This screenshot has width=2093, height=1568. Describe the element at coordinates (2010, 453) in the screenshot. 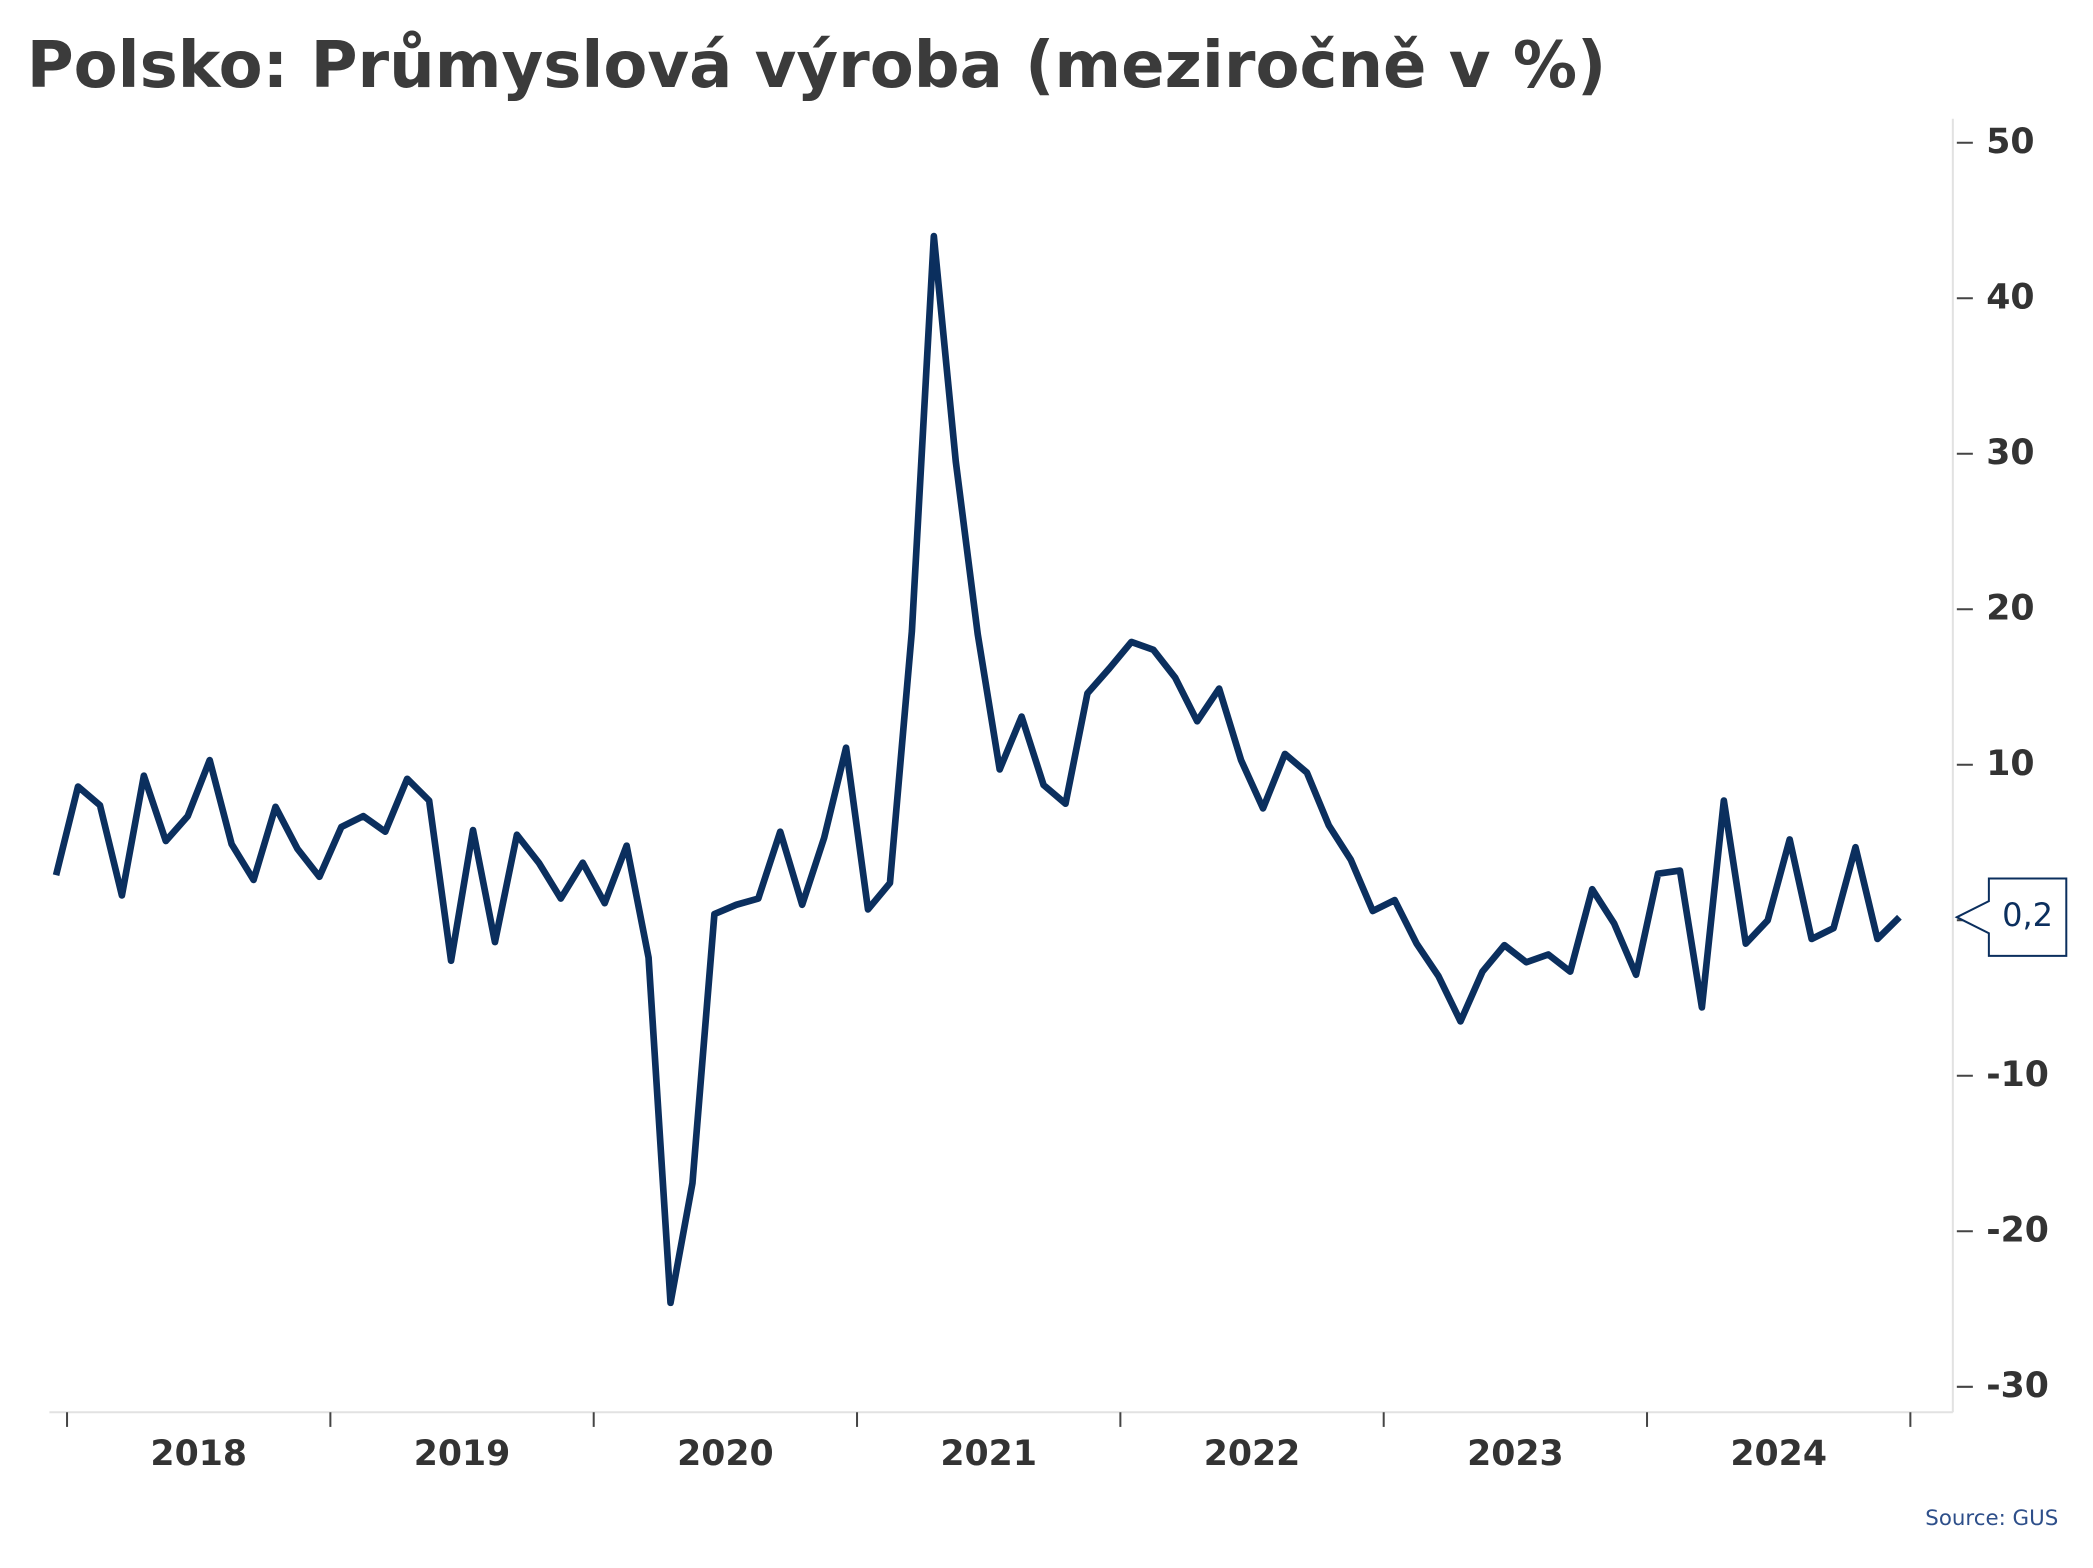

I see `y-tick-label: 30` at that location.